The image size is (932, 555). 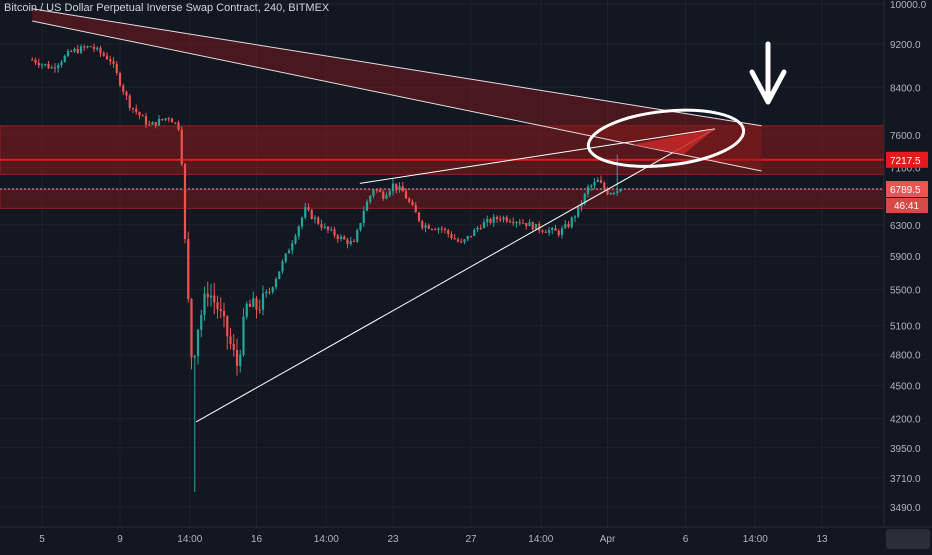 What do you see at coordinates (905, 420) in the screenshot?
I see `price-tick-label: 4200.0` at bounding box center [905, 420].